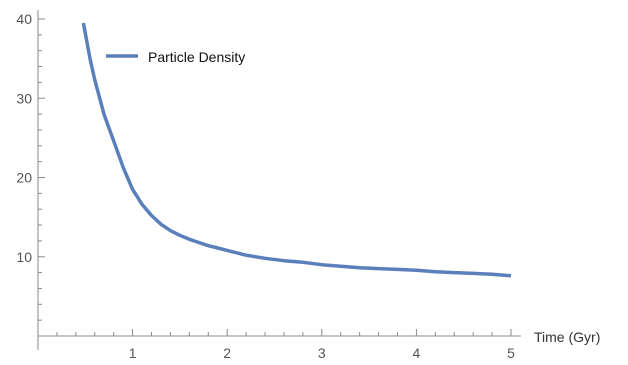  I want to click on x-axis-title: Time (Gyr), so click(567, 337).